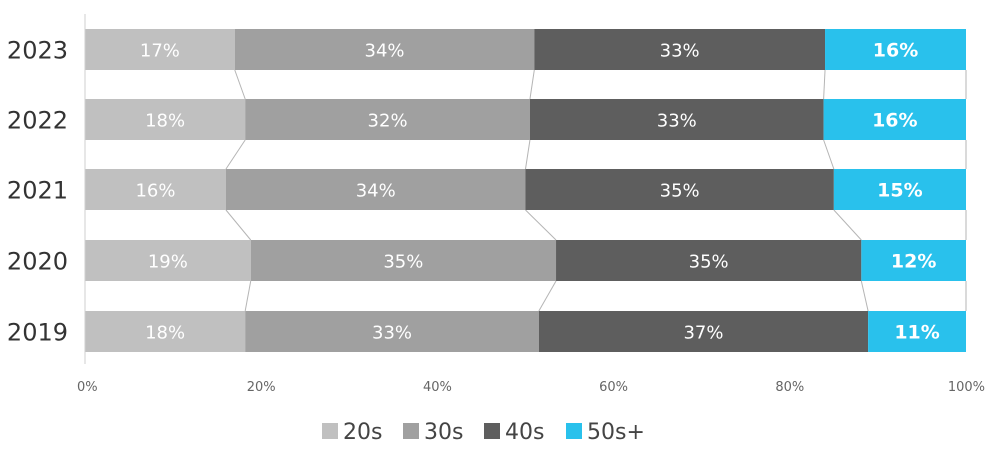 The width and height of the screenshot is (998, 449). I want to click on data-label-50s+-2020: 12%, so click(913, 262).